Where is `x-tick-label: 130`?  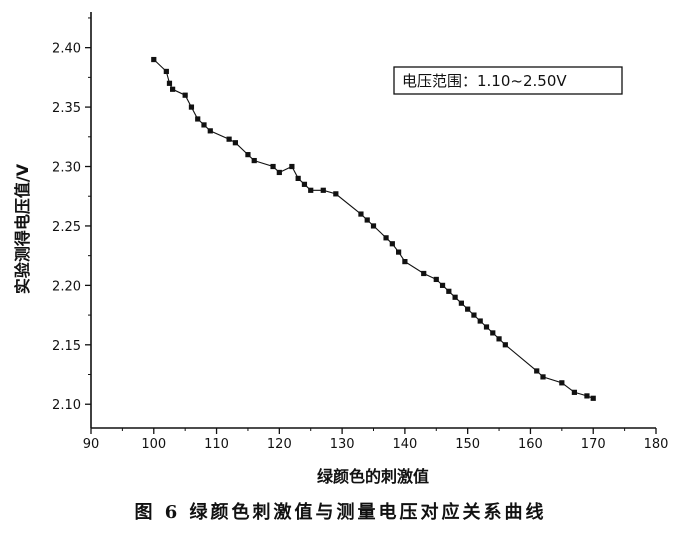
x-tick-label: 130 is located at coordinates (342, 444).